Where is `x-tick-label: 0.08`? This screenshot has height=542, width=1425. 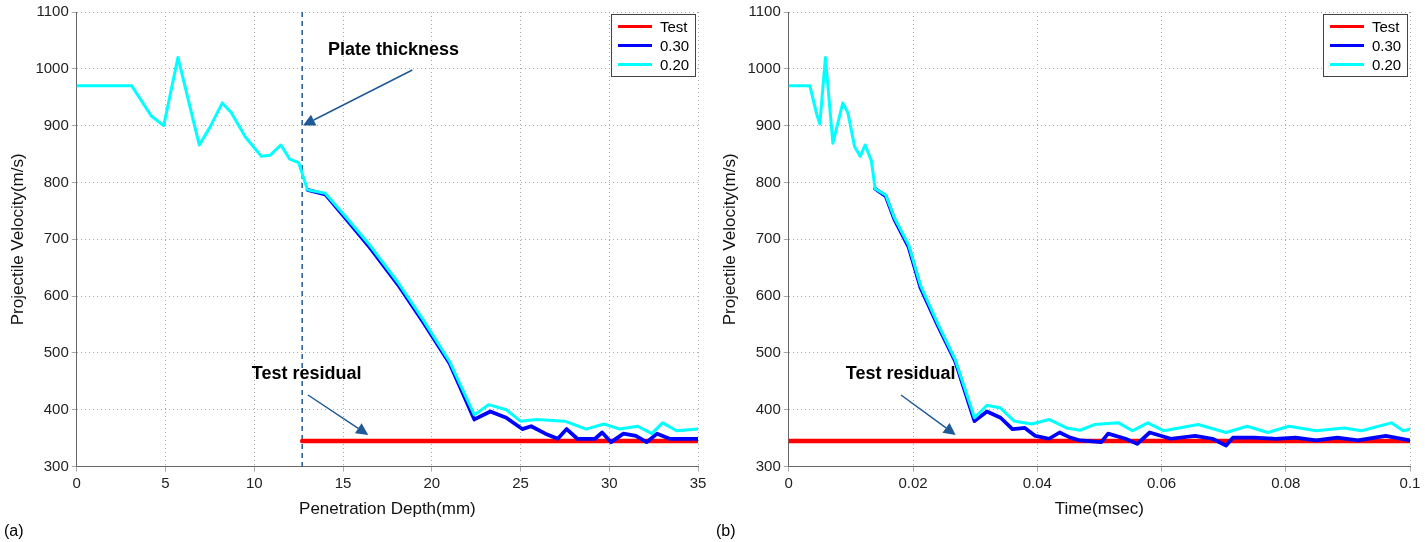 x-tick-label: 0.08 is located at coordinates (1286, 482).